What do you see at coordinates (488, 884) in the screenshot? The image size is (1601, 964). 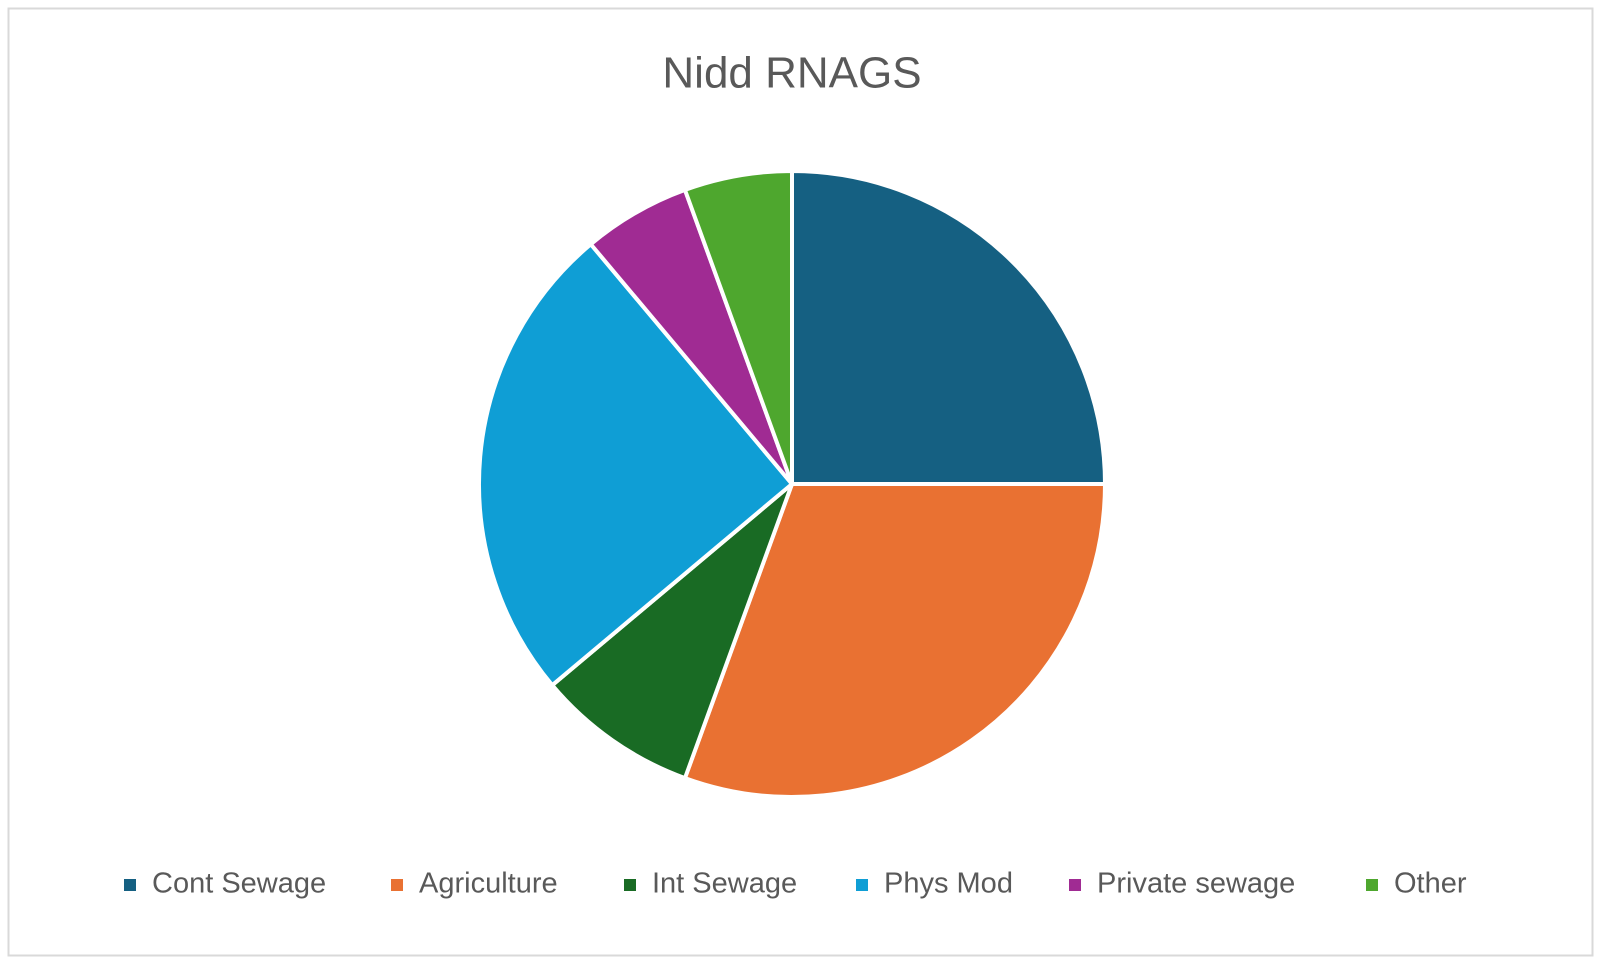 I see `legend-label: Agriculture` at bounding box center [488, 884].